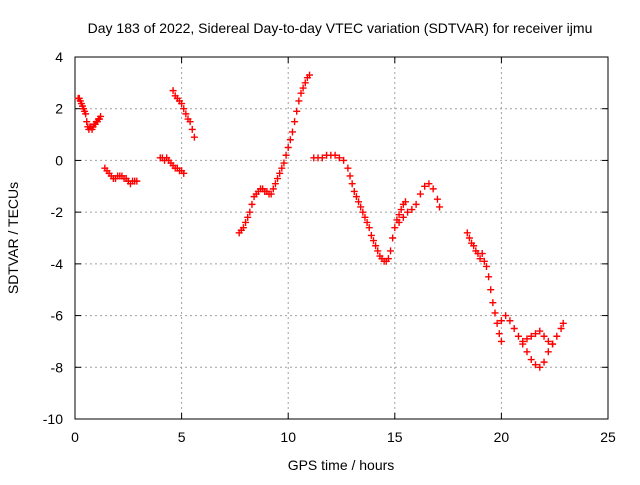 This screenshot has width=640, height=485. What do you see at coordinates (341, 465) in the screenshot?
I see `x-axis-label: GPS time / hours` at bounding box center [341, 465].